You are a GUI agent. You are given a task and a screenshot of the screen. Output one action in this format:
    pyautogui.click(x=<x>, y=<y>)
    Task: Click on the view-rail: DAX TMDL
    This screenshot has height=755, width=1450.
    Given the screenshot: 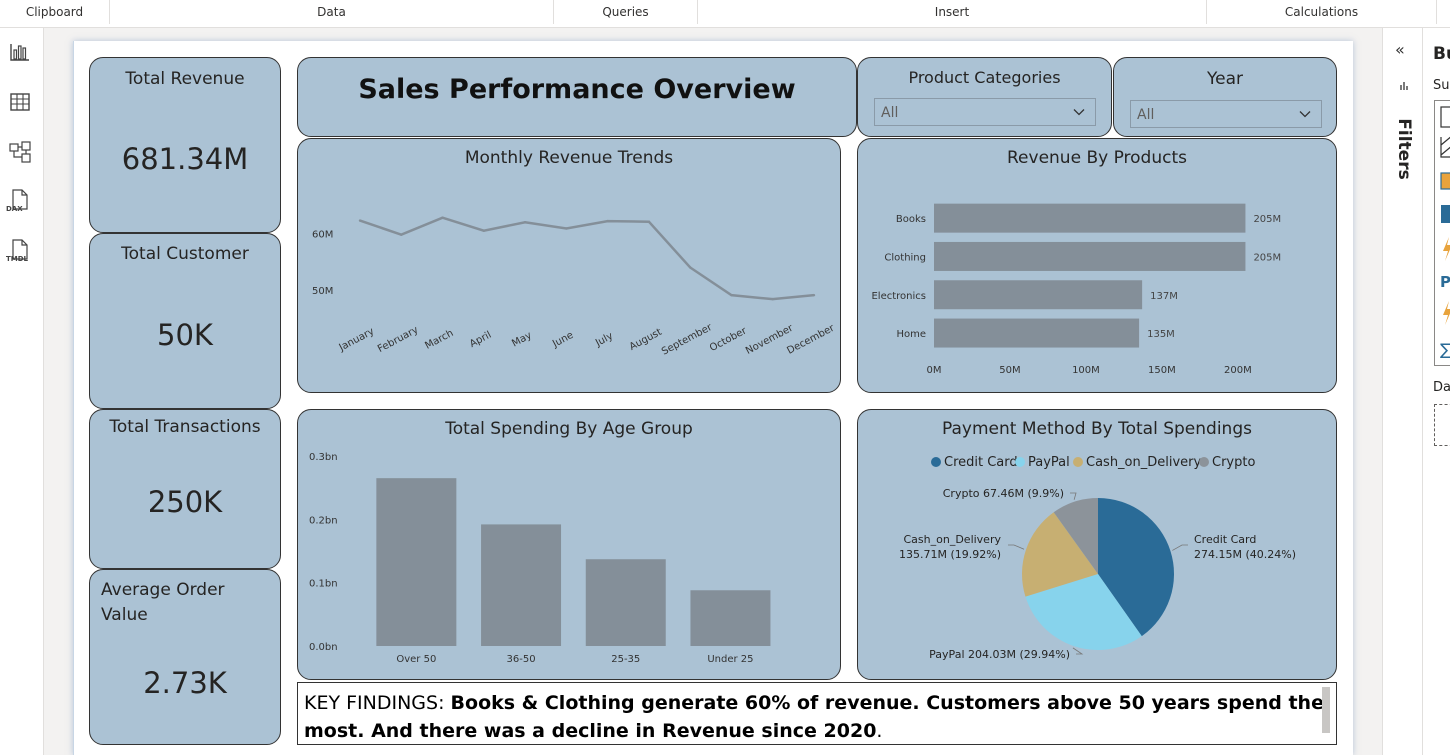 What is the action you would take?
    pyautogui.click(x=22, y=391)
    